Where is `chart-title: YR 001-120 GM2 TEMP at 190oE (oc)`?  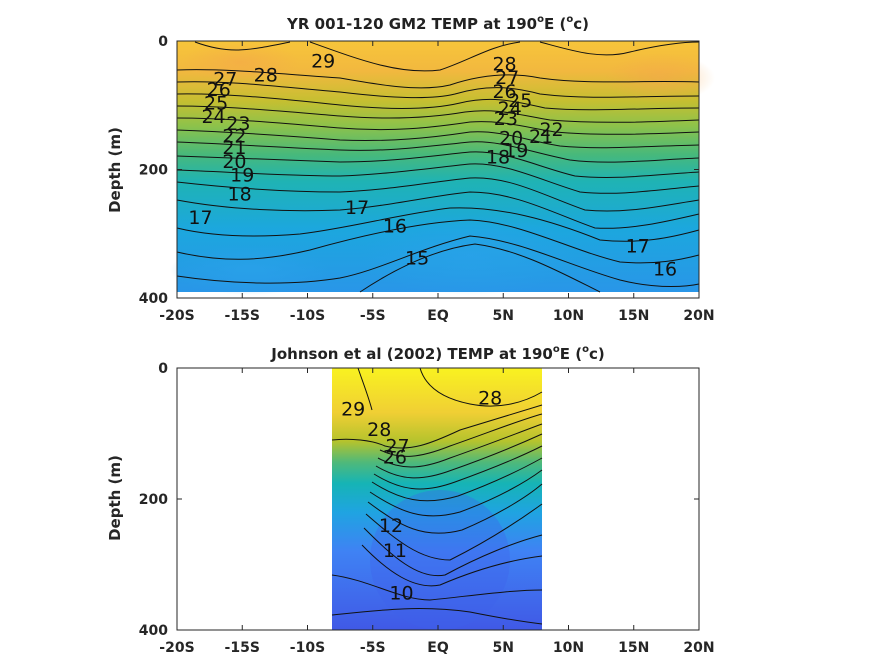 chart-title: YR 001-120 GM2 TEMP at 190oE (oc) is located at coordinates (437, 23).